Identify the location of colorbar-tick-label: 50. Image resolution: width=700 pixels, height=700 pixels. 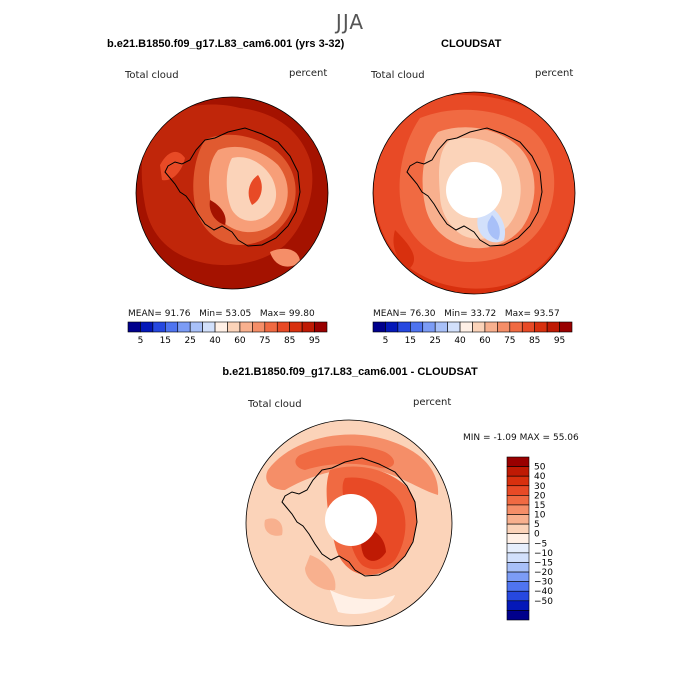
(540, 468).